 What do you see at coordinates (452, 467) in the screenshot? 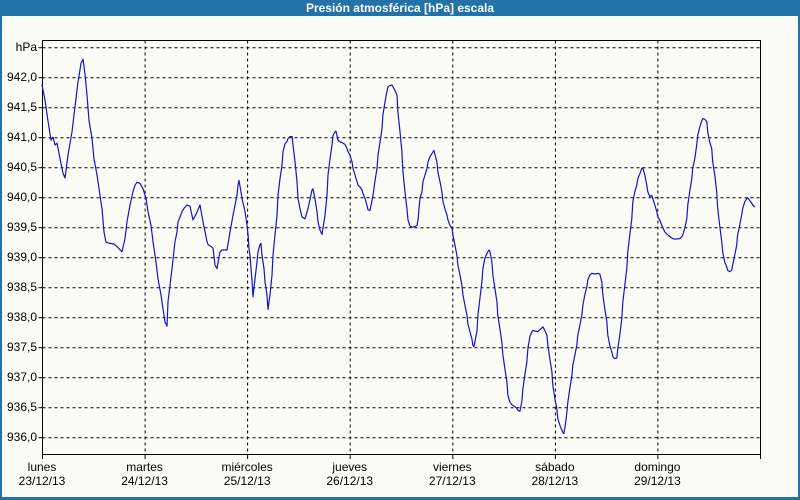
I see `weekday-label: viernes` at bounding box center [452, 467].